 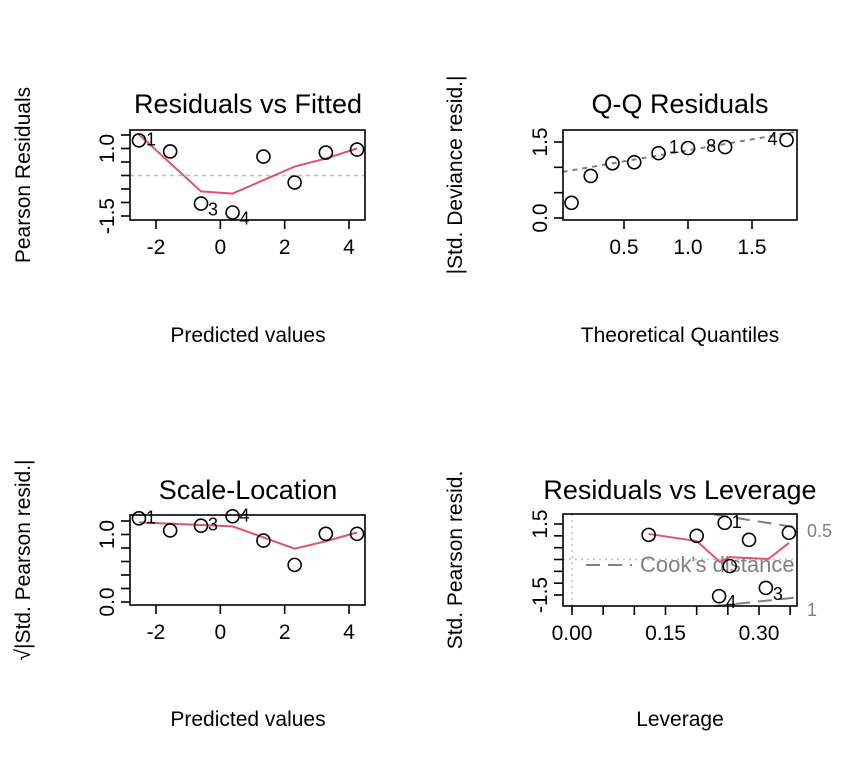 What do you see at coordinates (455, 175) in the screenshot?
I see `y-axis-label: |Std. Deviance resid.|` at bounding box center [455, 175].